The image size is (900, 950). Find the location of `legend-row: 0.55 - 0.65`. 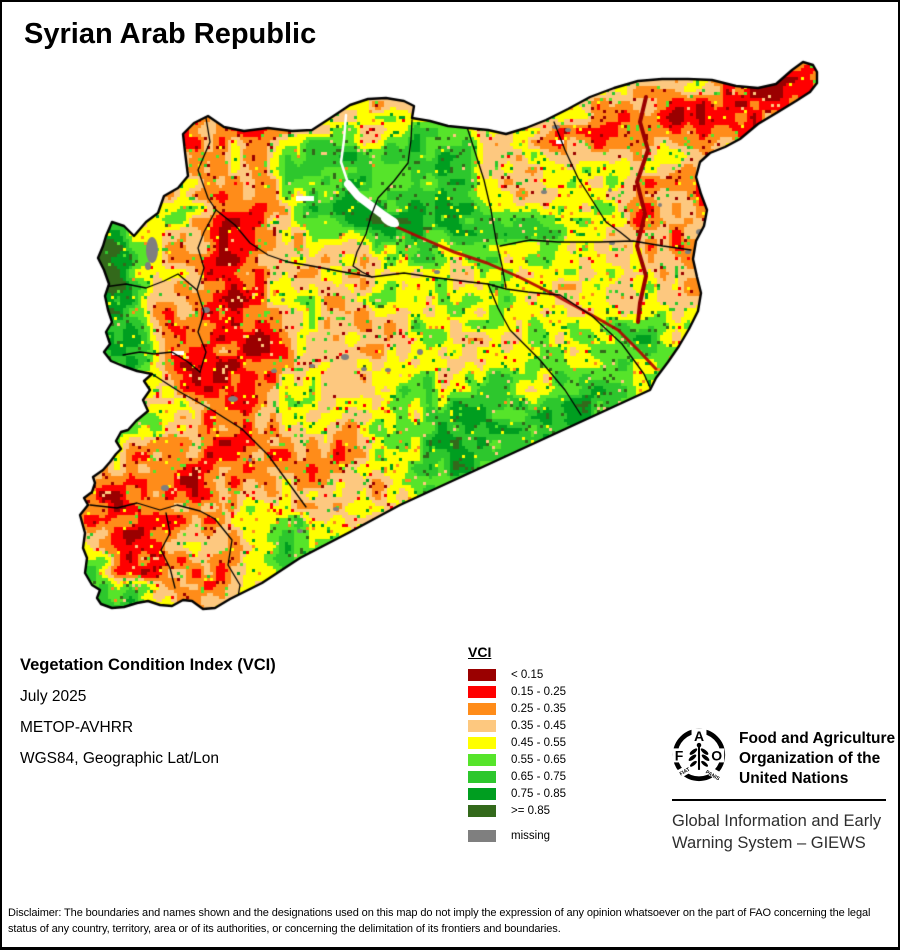

legend-row: 0.55 - 0.65 is located at coordinates (517, 760).